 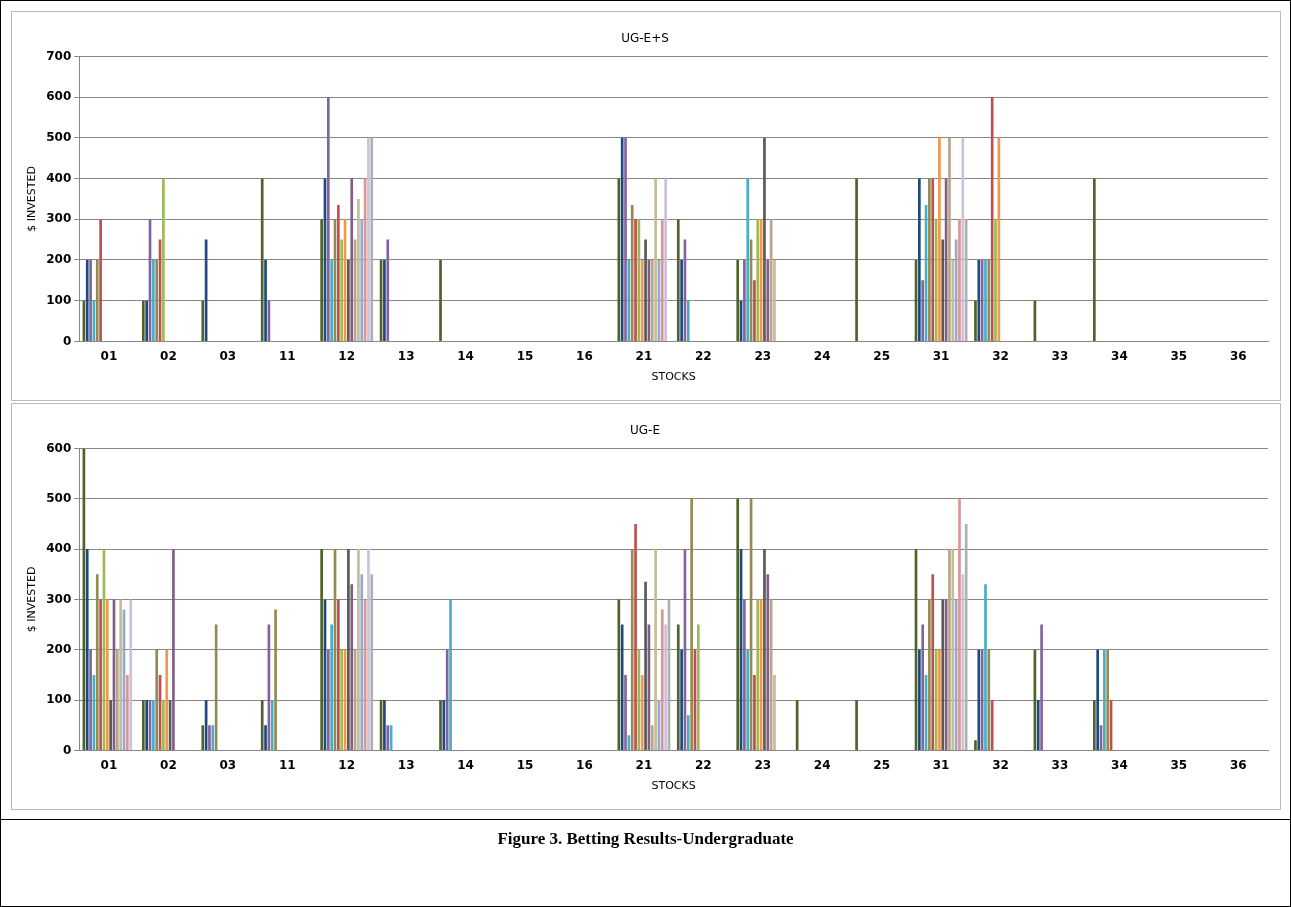 I want to click on x-tick-label: 34, so click(x=1119, y=764).